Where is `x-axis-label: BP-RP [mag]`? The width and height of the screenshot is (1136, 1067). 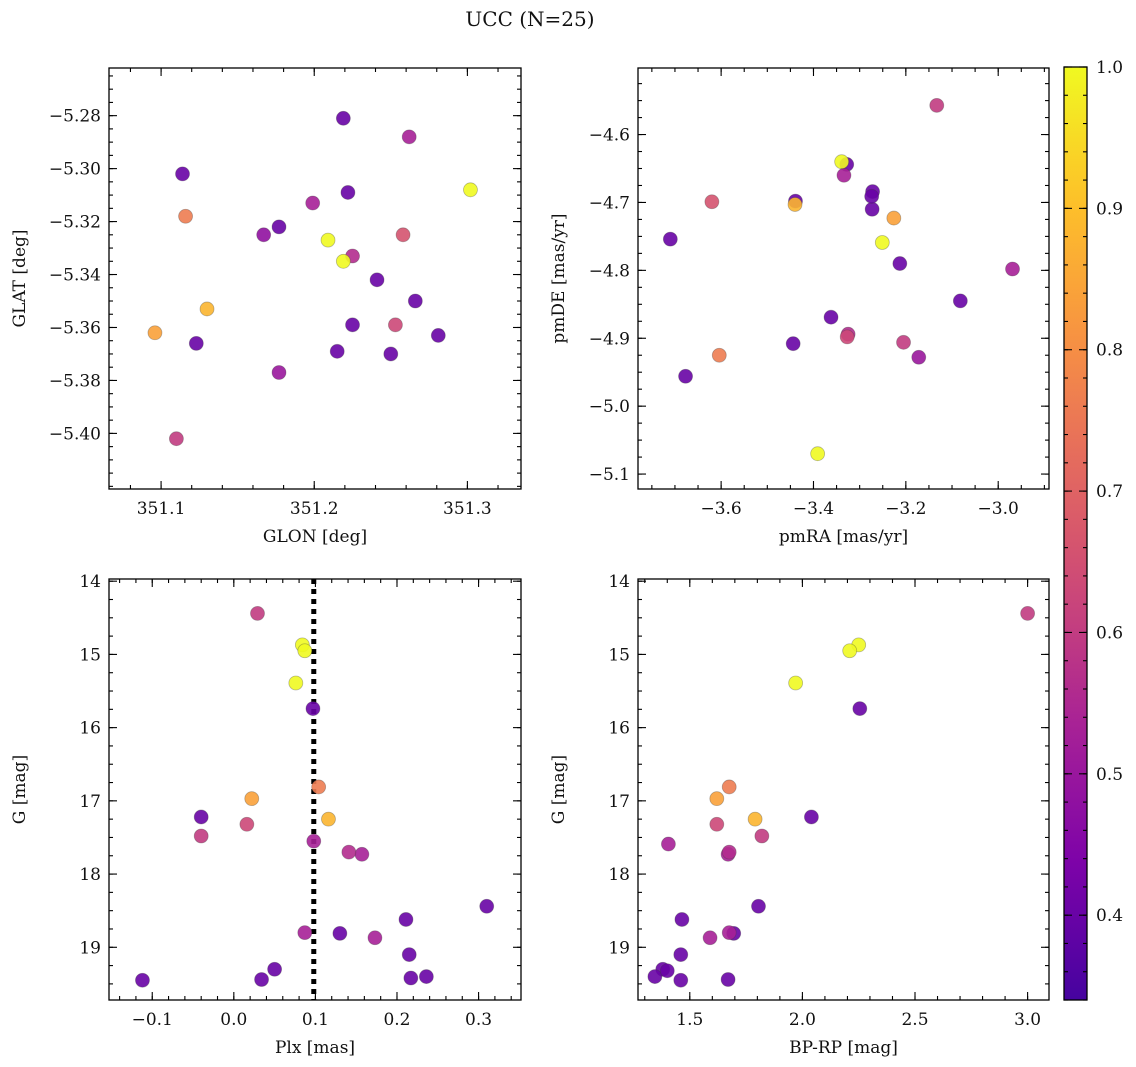 x-axis-label: BP-RP [mag] is located at coordinates (843, 1048).